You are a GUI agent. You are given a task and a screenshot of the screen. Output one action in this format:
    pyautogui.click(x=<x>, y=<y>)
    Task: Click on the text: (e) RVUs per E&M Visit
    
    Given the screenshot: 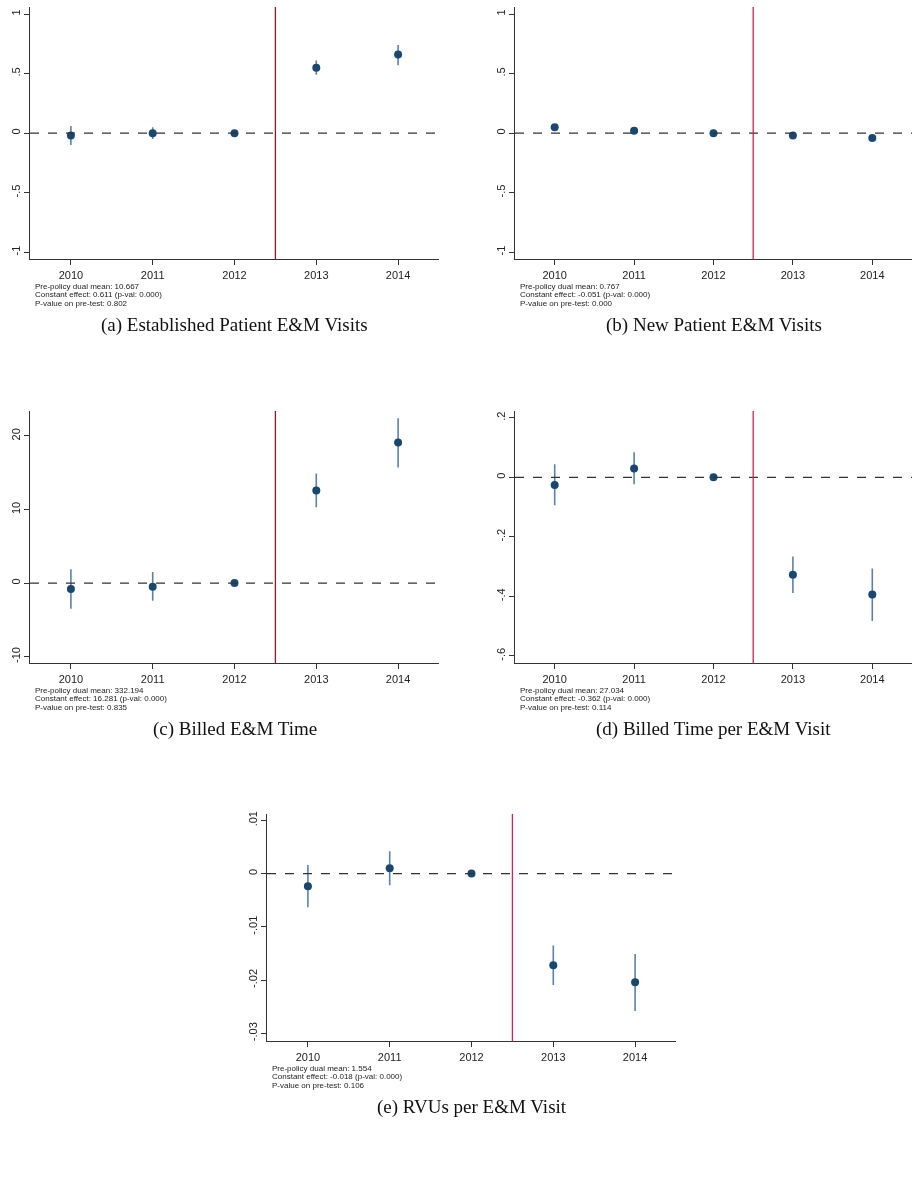 What is the action you would take?
    pyautogui.click(x=472, y=1107)
    